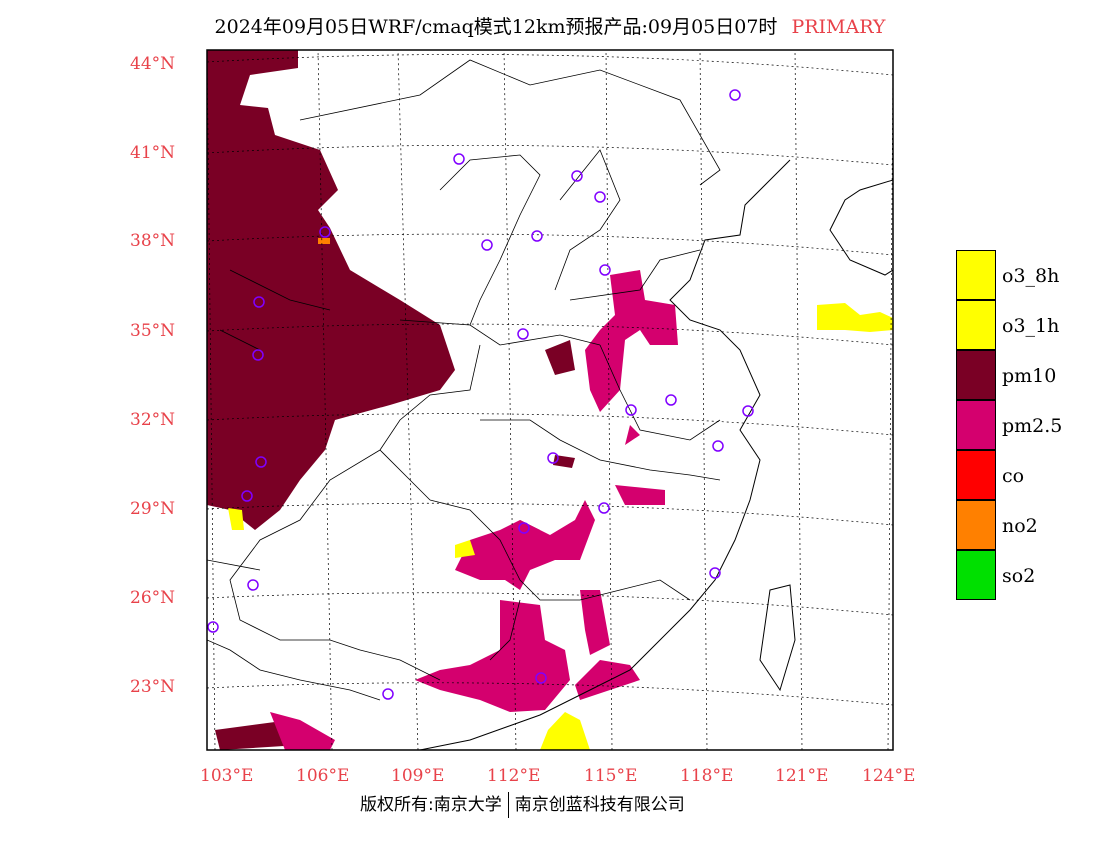  I want to click on no2-patch, so click(324, 241).